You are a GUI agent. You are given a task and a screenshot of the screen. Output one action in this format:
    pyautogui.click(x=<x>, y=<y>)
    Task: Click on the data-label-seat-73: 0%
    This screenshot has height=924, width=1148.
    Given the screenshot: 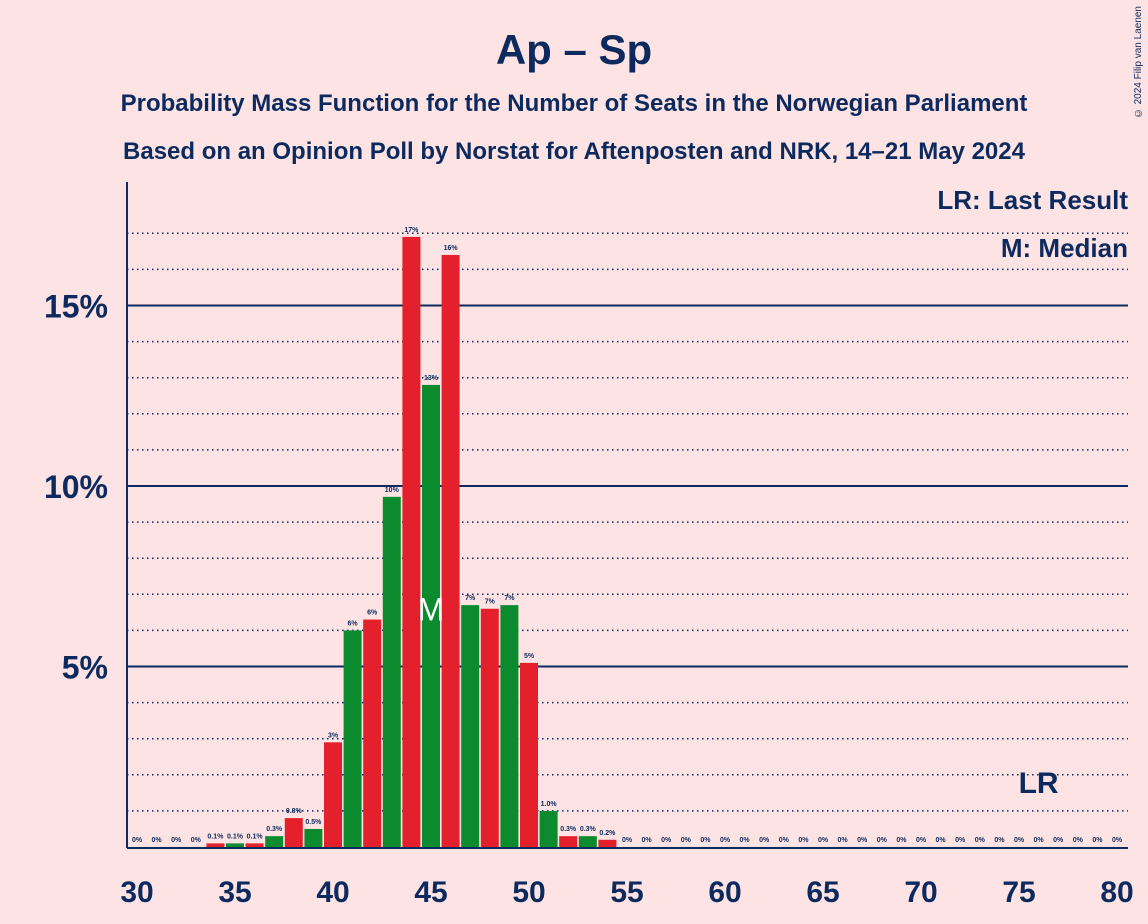 What is the action you would take?
    pyautogui.click(x=980, y=840)
    